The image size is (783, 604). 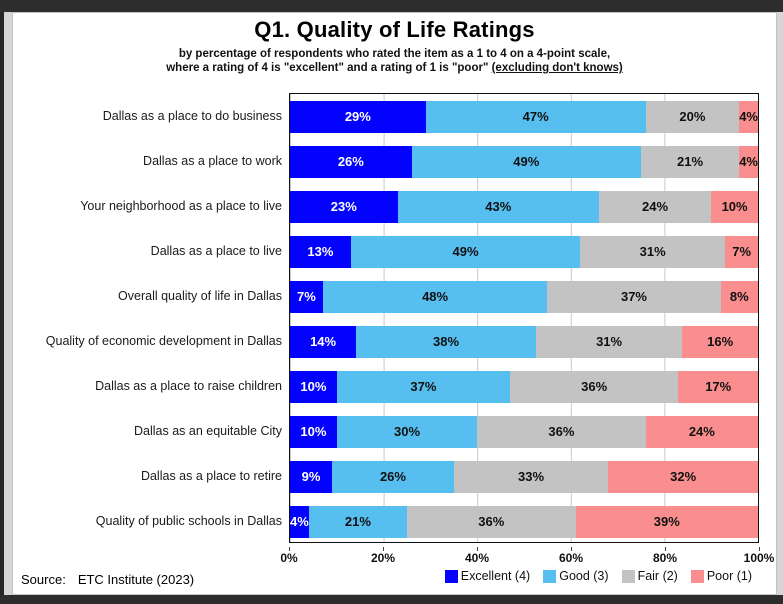 I want to click on legend-item: Excellent (4), so click(x=487, y=576).